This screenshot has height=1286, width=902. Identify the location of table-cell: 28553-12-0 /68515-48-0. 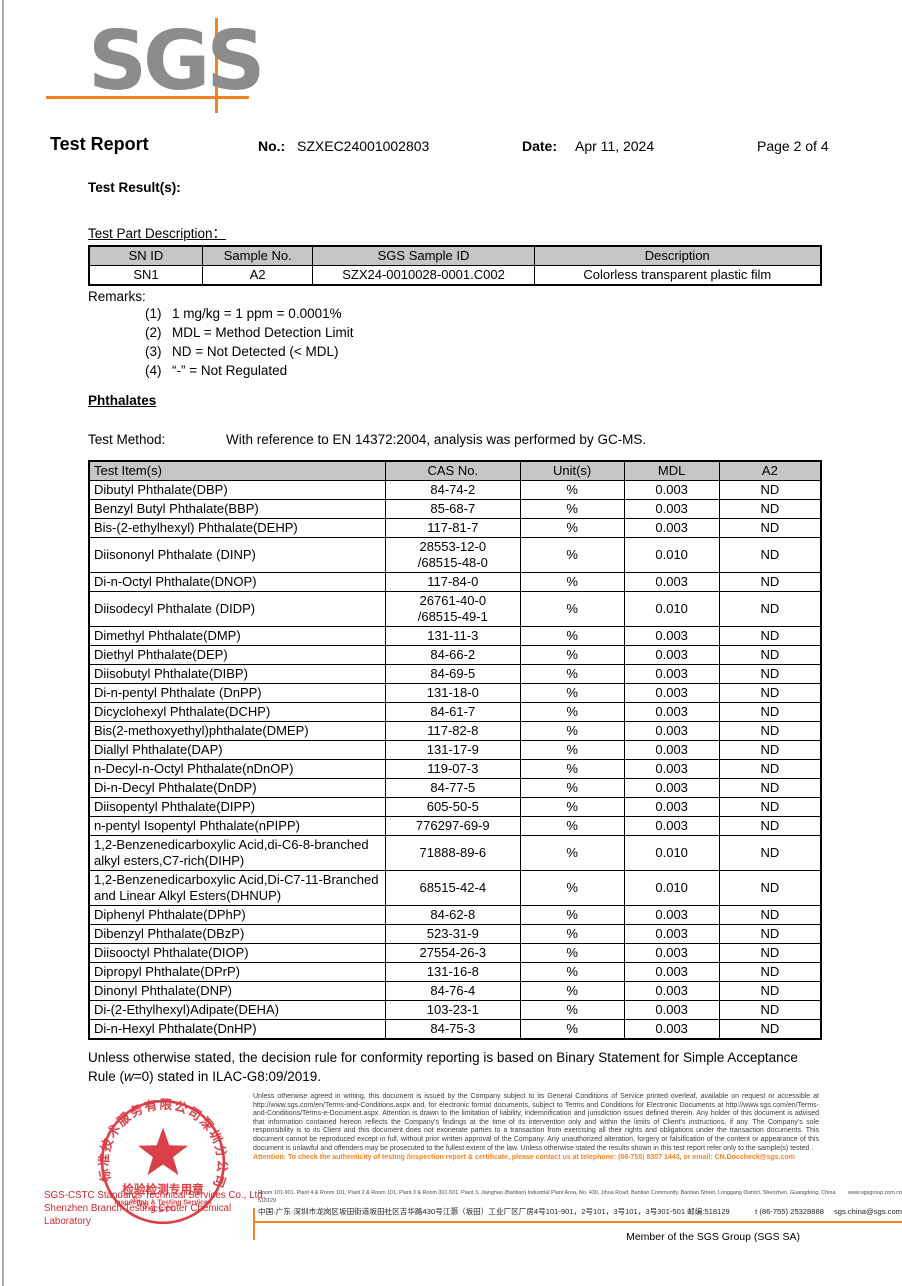
(452, 555).